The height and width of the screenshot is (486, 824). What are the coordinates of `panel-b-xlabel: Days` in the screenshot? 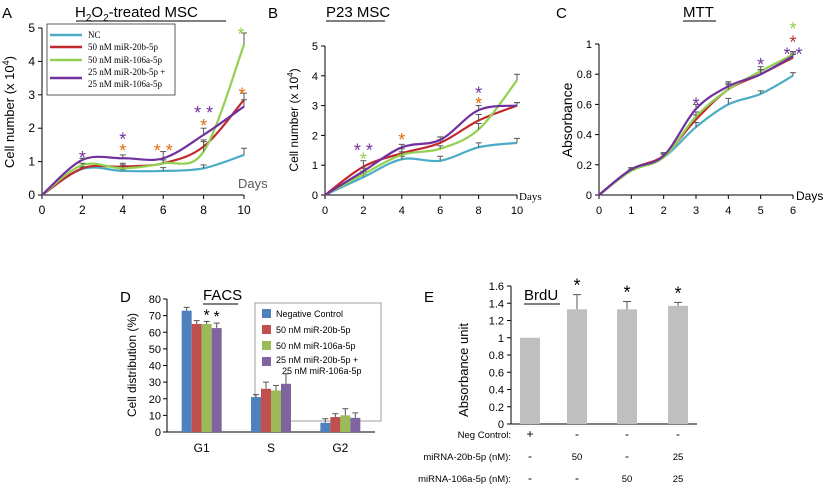 It's located at (530, 197).